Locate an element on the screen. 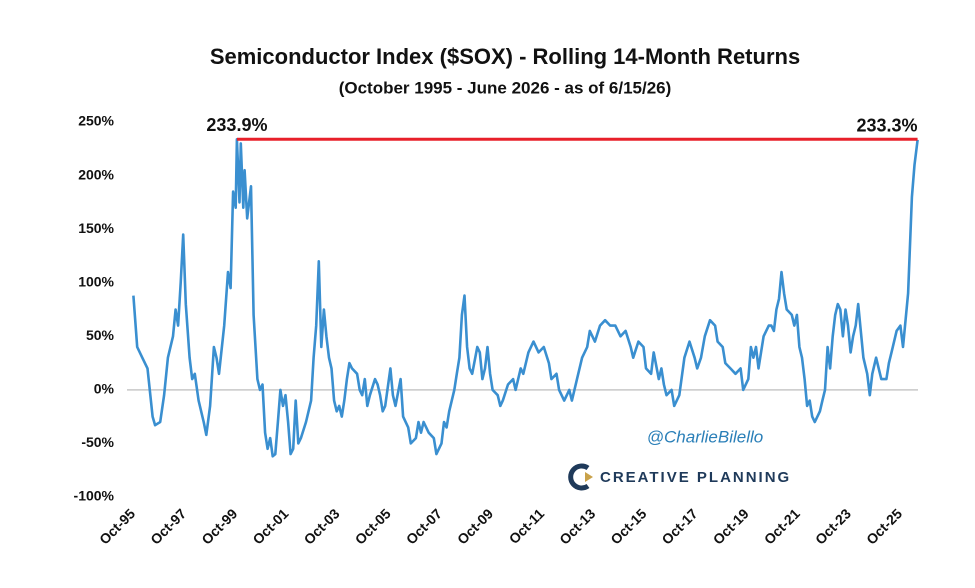 This screenshot has width=975, height=588. x-tick-label: Oct-15 is located at coordinates (628, 526).